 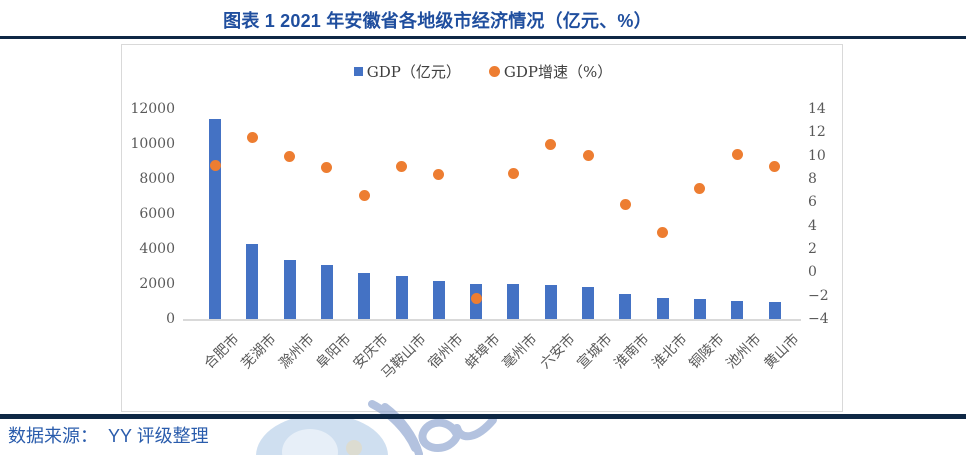 What do you see at coordinates (53, 436) in the screenshot?
I see `data-source-label: 数据来源：` at bounding box center [53, 436].